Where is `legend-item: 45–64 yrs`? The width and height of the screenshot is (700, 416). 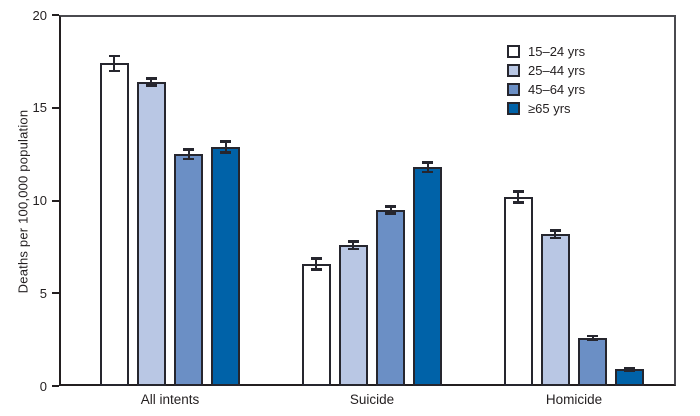
legend-item: 45–64 yrs is located at coordinates (546, 89).